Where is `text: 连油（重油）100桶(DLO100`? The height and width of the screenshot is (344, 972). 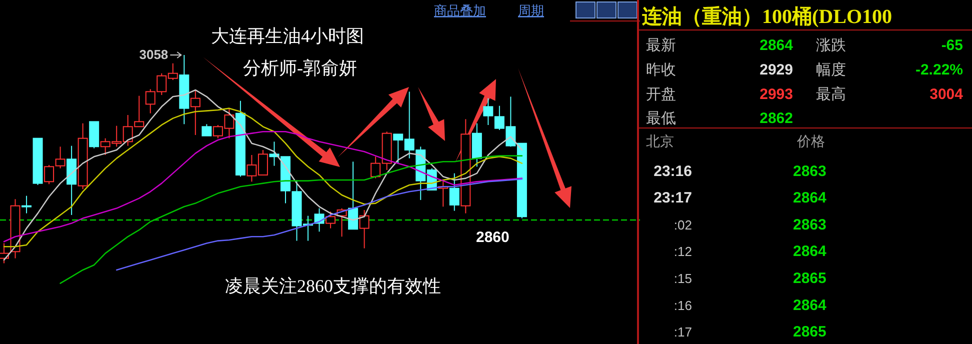
text: 连油（重油）100桶(DLO100 is located at coordinates (766, 16).